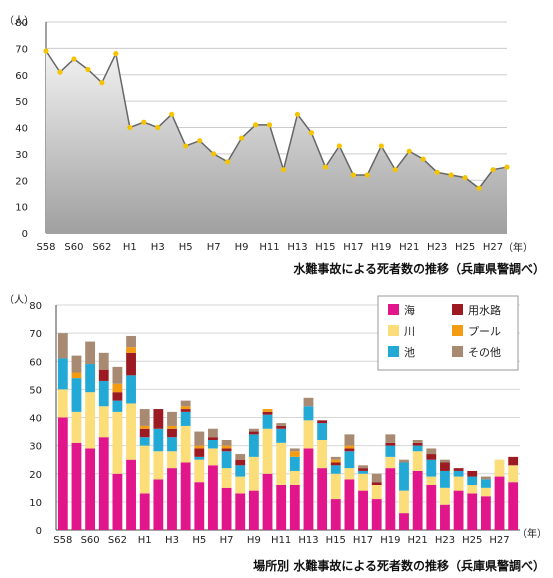  Describe the element at coordinates (101, 247) in the screenshot. I see `area-x-tick-label: S62` at that location.